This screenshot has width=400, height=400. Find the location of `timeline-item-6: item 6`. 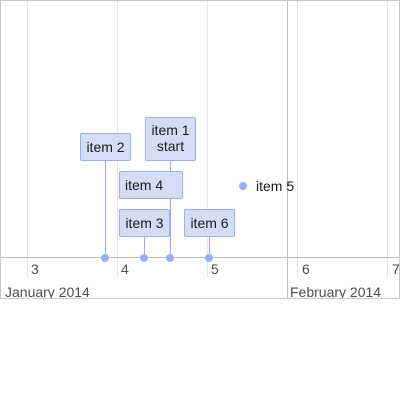

timeline-item-6: item 6 is located at coordinates (209, 223).